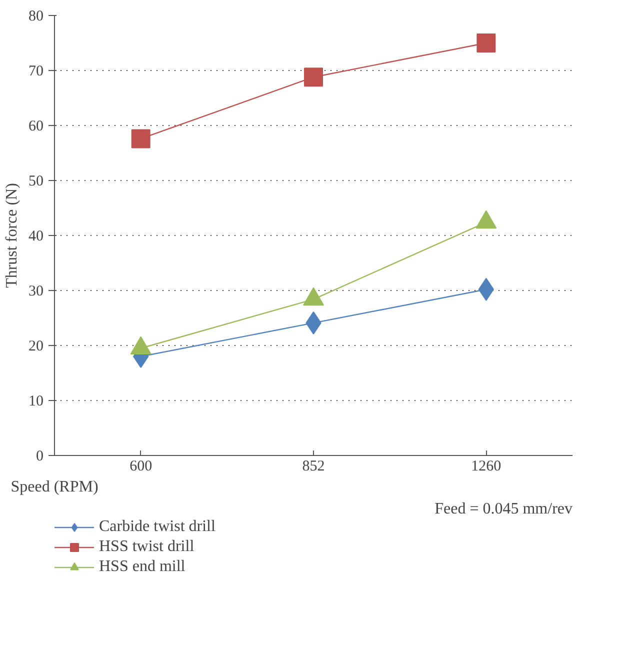  What do you see at coordinates (54, 487) in the screenshot?
I see `x-axis-title: Speed (RPM)` at bounding box center [54, 487].